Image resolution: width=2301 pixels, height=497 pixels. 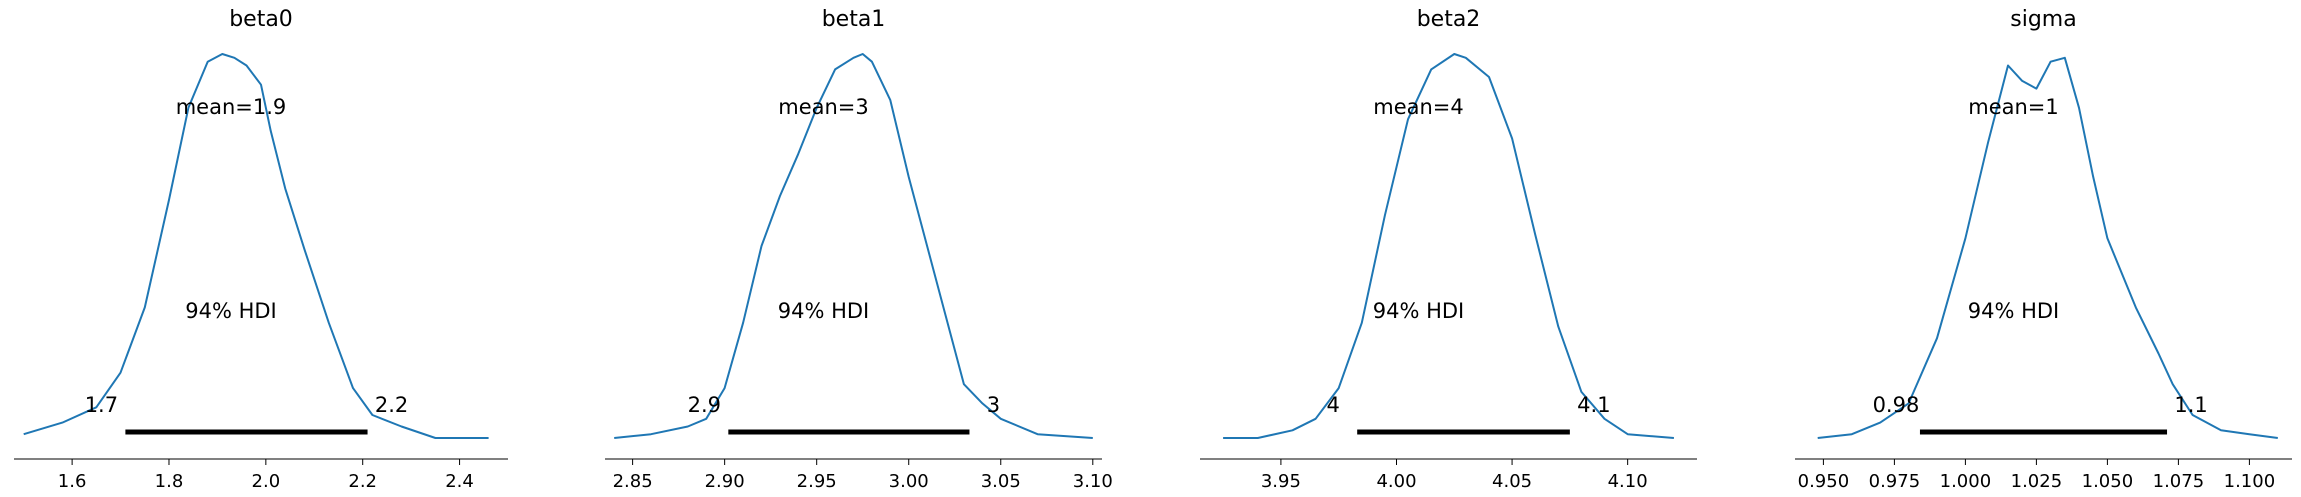 What do you see at coordinates (854, 19) in the screenshot?
I see `panel-title: beta1` at bounding box center [854, 19].